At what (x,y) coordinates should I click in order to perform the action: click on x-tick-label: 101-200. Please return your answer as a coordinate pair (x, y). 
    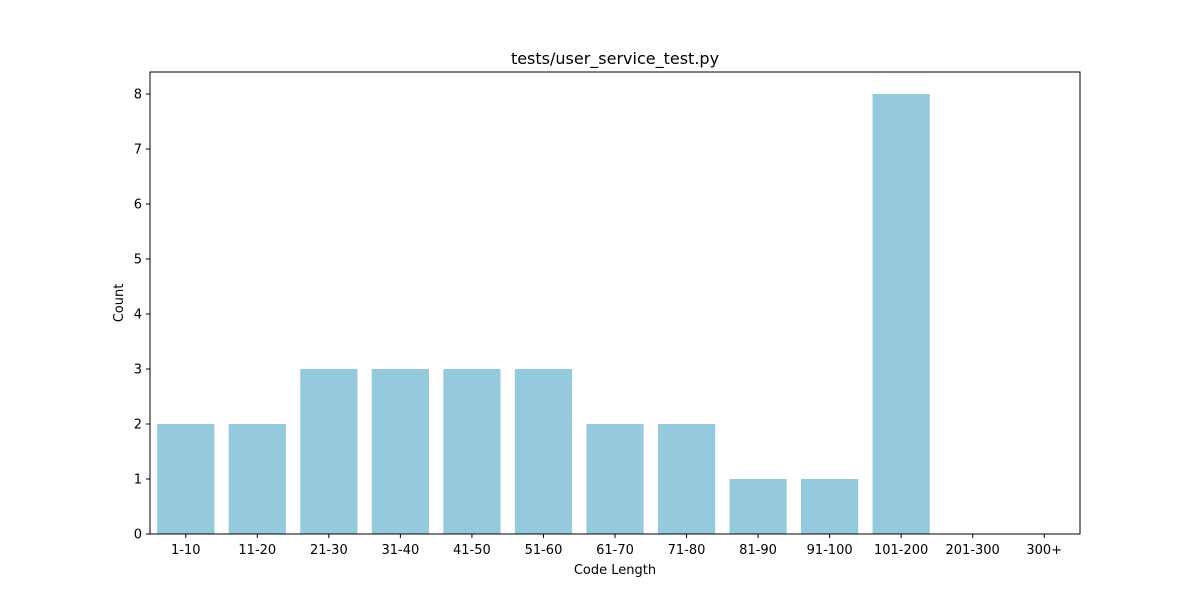
    Looking at the image, I should click on (901, 550).